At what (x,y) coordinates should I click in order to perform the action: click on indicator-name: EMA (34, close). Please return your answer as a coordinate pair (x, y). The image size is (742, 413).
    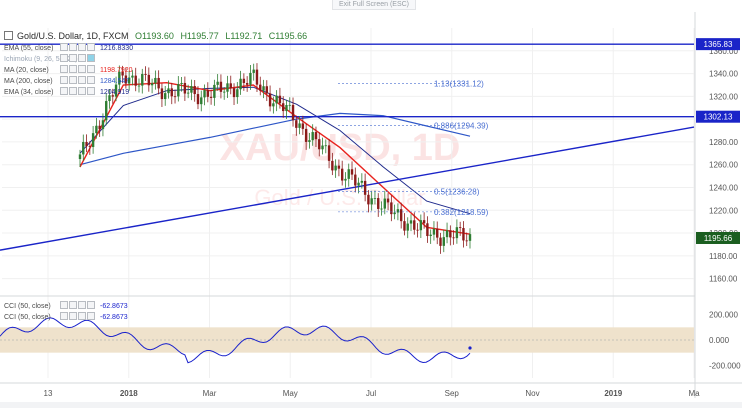
    Looking at the image, I should click on (29, 92).